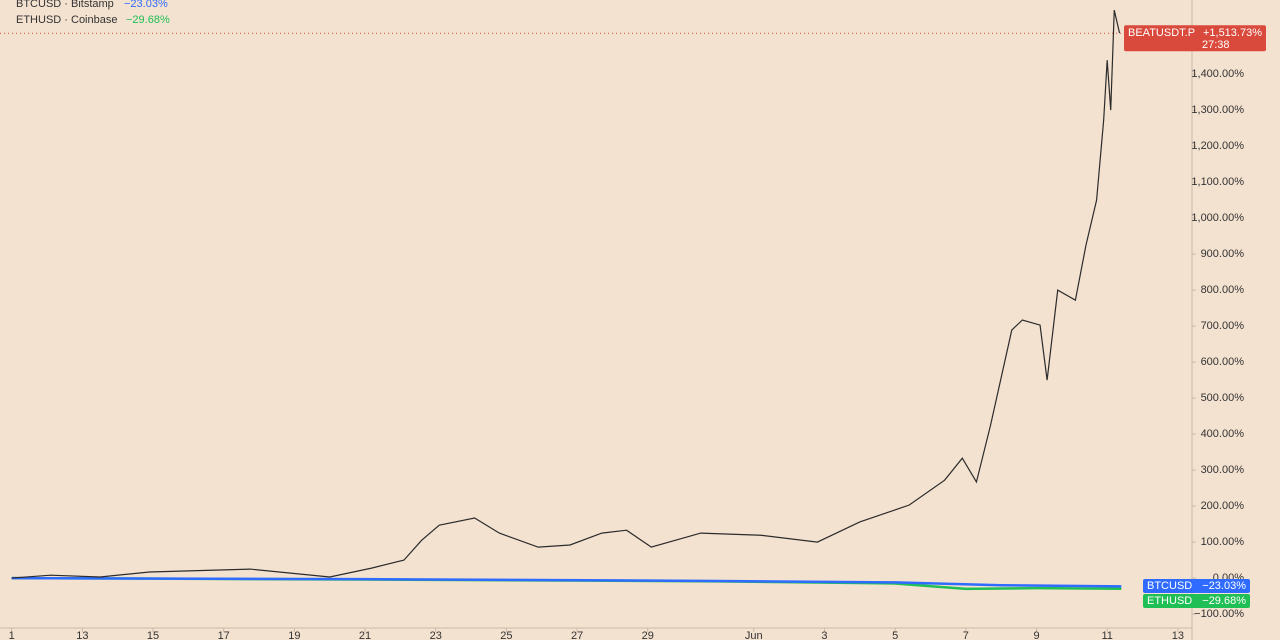  What do you see at coordinates (1216, 45) in the screenshot?
I see `badge-countdown: 27:38` at bounding box center [1216, 45].